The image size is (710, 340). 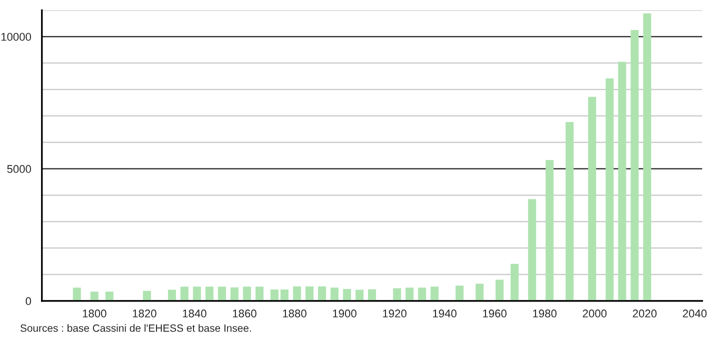 What do you see at coordinates (394, 314) in the screenshot?
I see `x-tick-label: 1920` at bounding box center [394, 314].